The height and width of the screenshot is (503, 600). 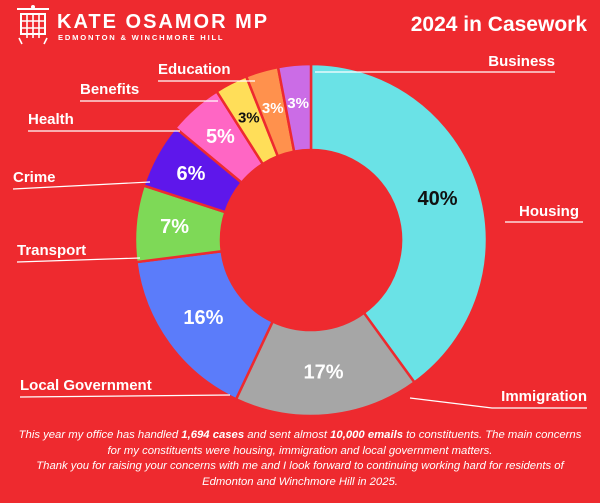 What do you see at coordinates (324, 372) in the screenshot?
I see `value-label-immigration: 17%` at bounding box center [324, 372].